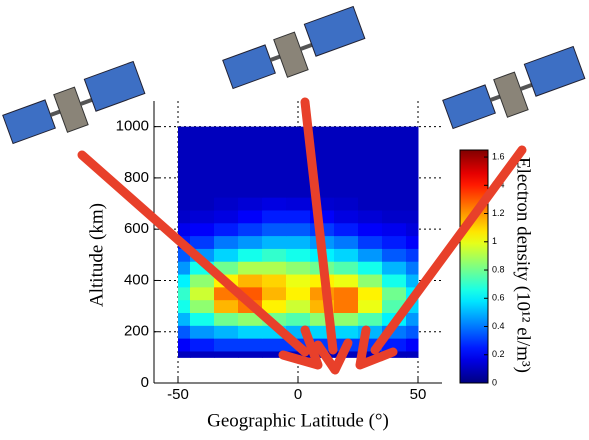 The height and width of the screenshot is (440, 589). Describe the element at coordinates (298, 420) in the screenshot. I see `x-axis-label: Geographic Latitude (°)` at that location.